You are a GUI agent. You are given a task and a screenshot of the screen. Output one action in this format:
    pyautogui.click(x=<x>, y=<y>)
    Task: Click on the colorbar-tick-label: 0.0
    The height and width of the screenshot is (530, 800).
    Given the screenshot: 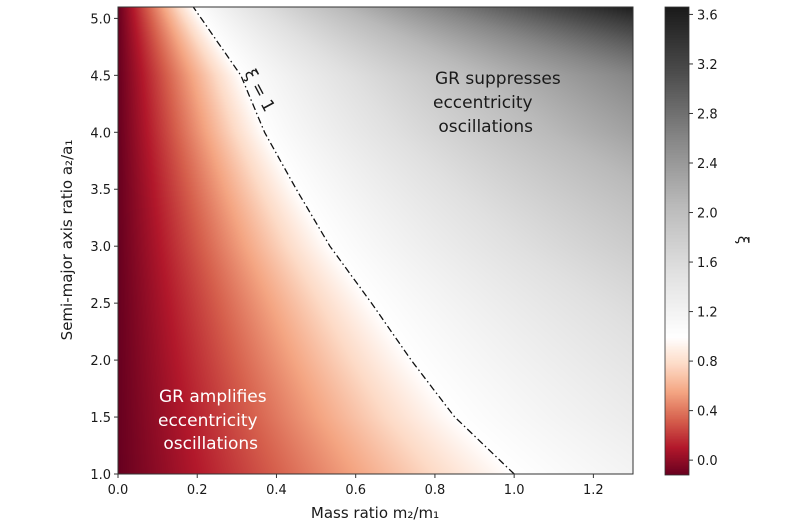 What is the action you would take?
    pyautogui.click(x=707, y=461)
    